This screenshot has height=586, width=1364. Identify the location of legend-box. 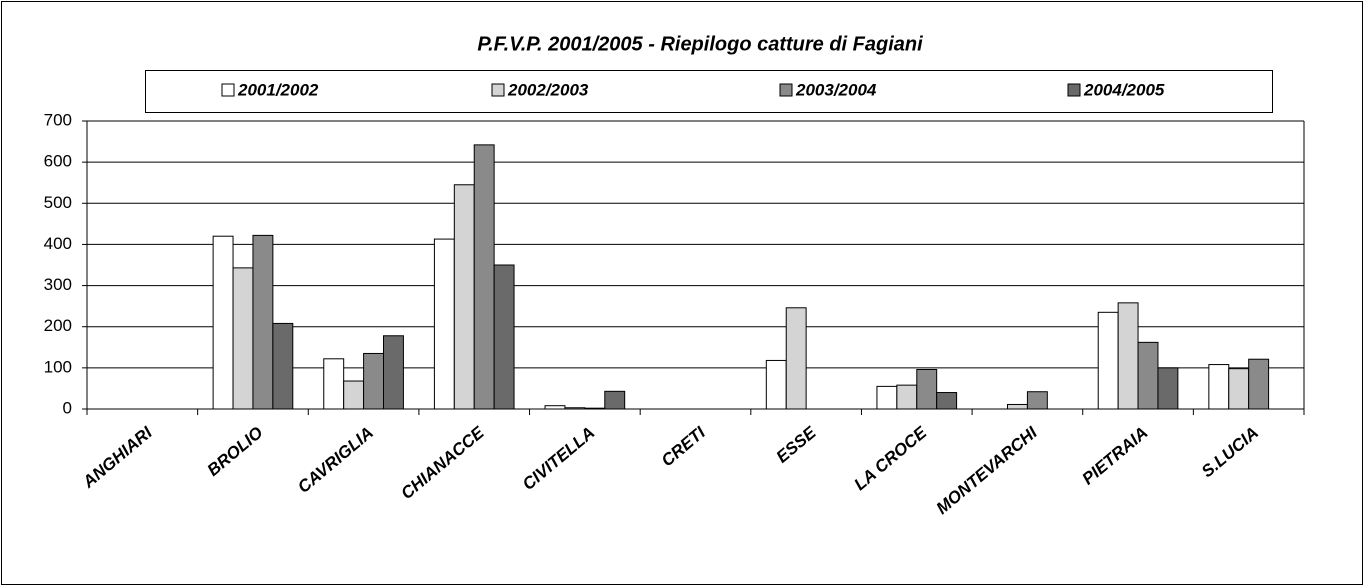
(709, 91).